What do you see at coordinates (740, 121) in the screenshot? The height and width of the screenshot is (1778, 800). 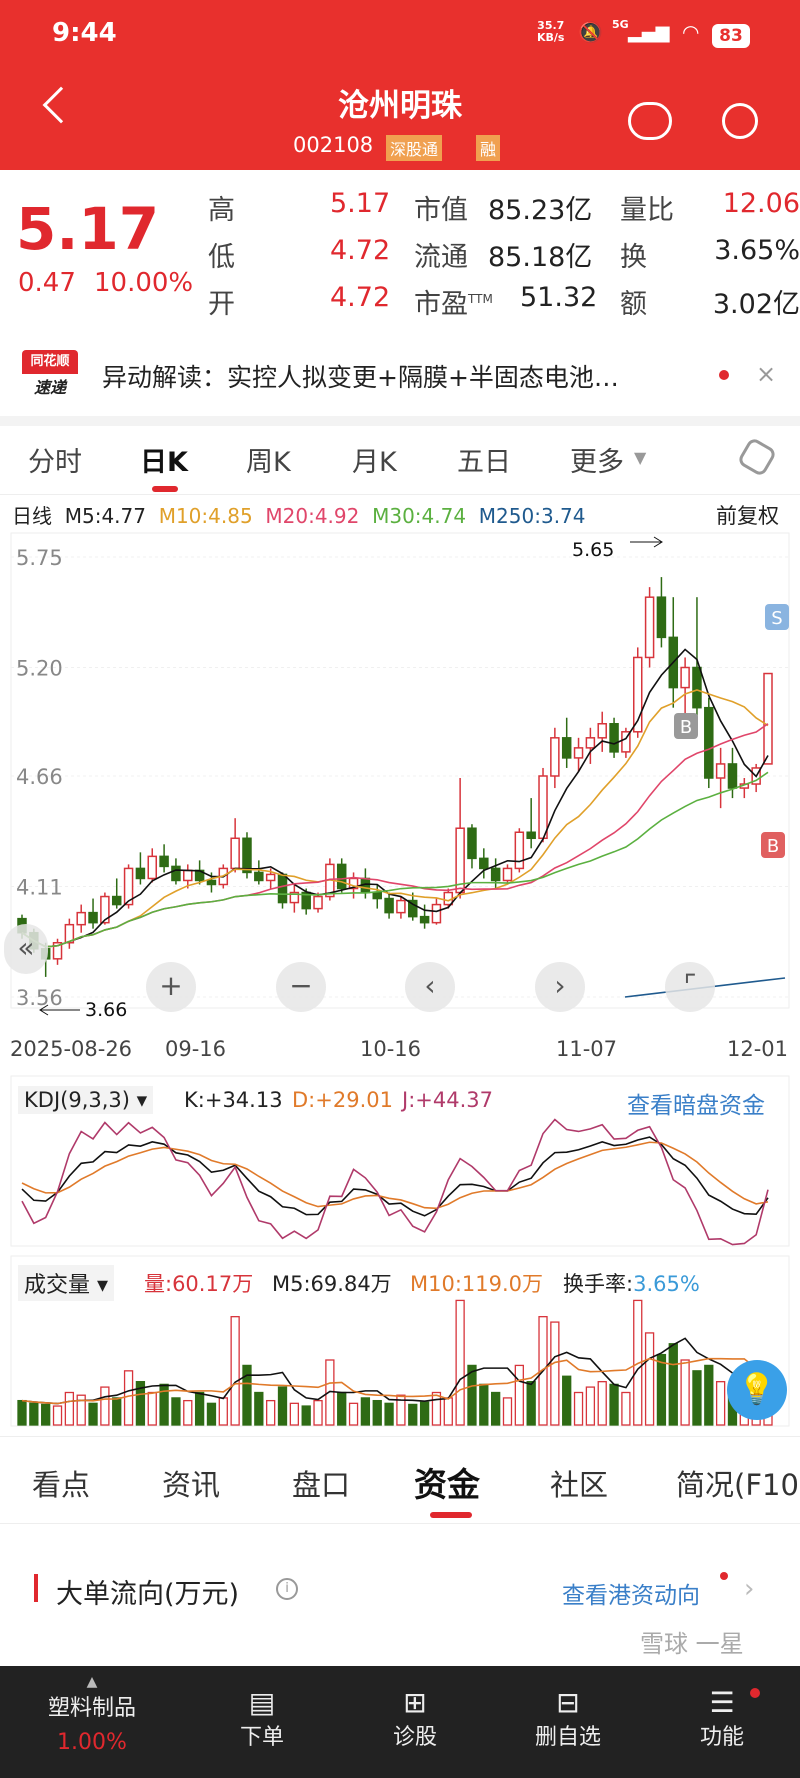 I see `search-icon` at bounding box center [740, 121].